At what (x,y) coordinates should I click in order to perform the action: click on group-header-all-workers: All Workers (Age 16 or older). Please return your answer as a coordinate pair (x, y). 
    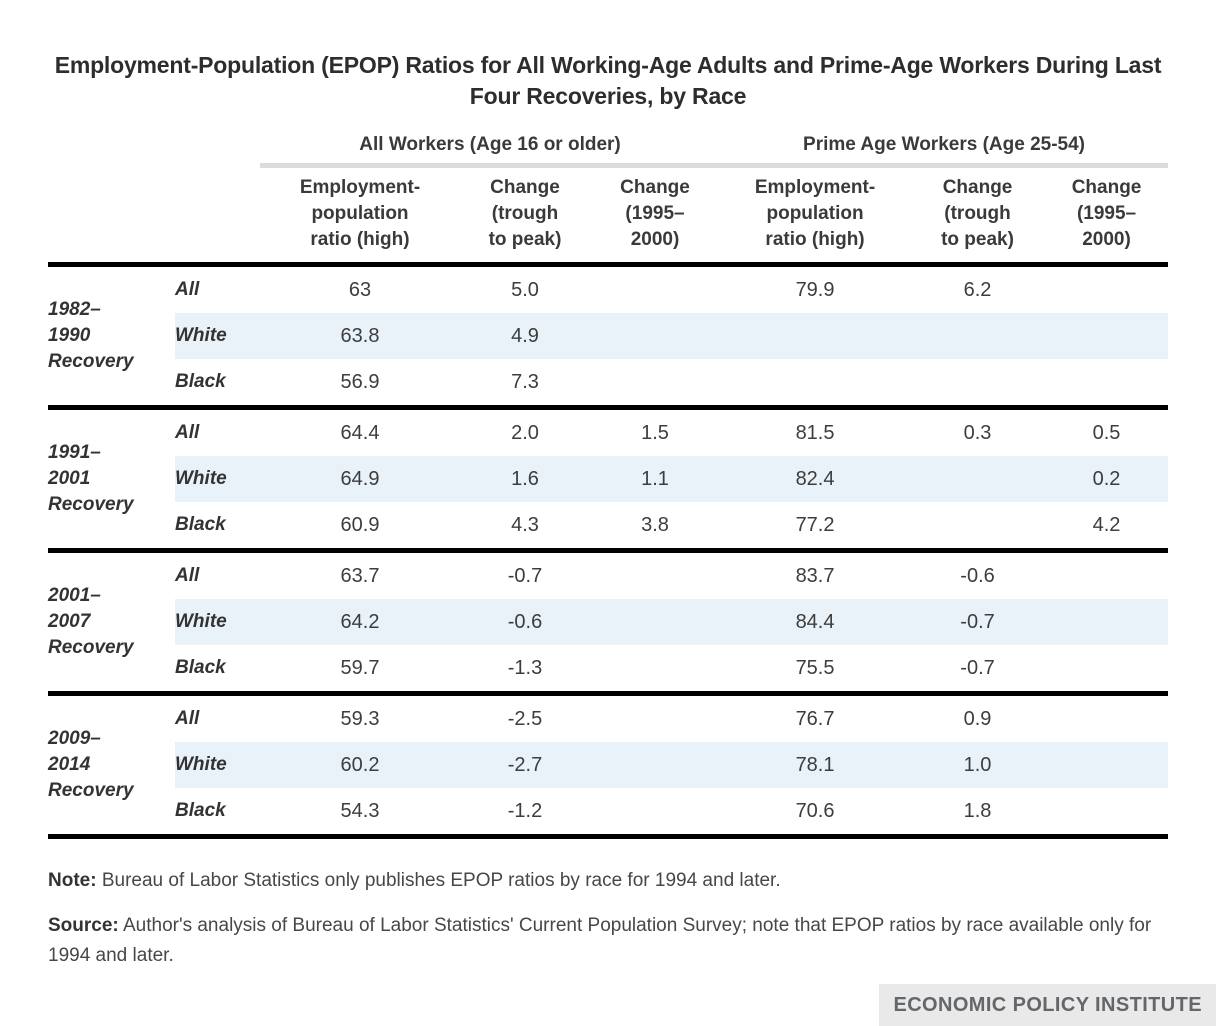
    Looking at the image, I should click on (490, 150).